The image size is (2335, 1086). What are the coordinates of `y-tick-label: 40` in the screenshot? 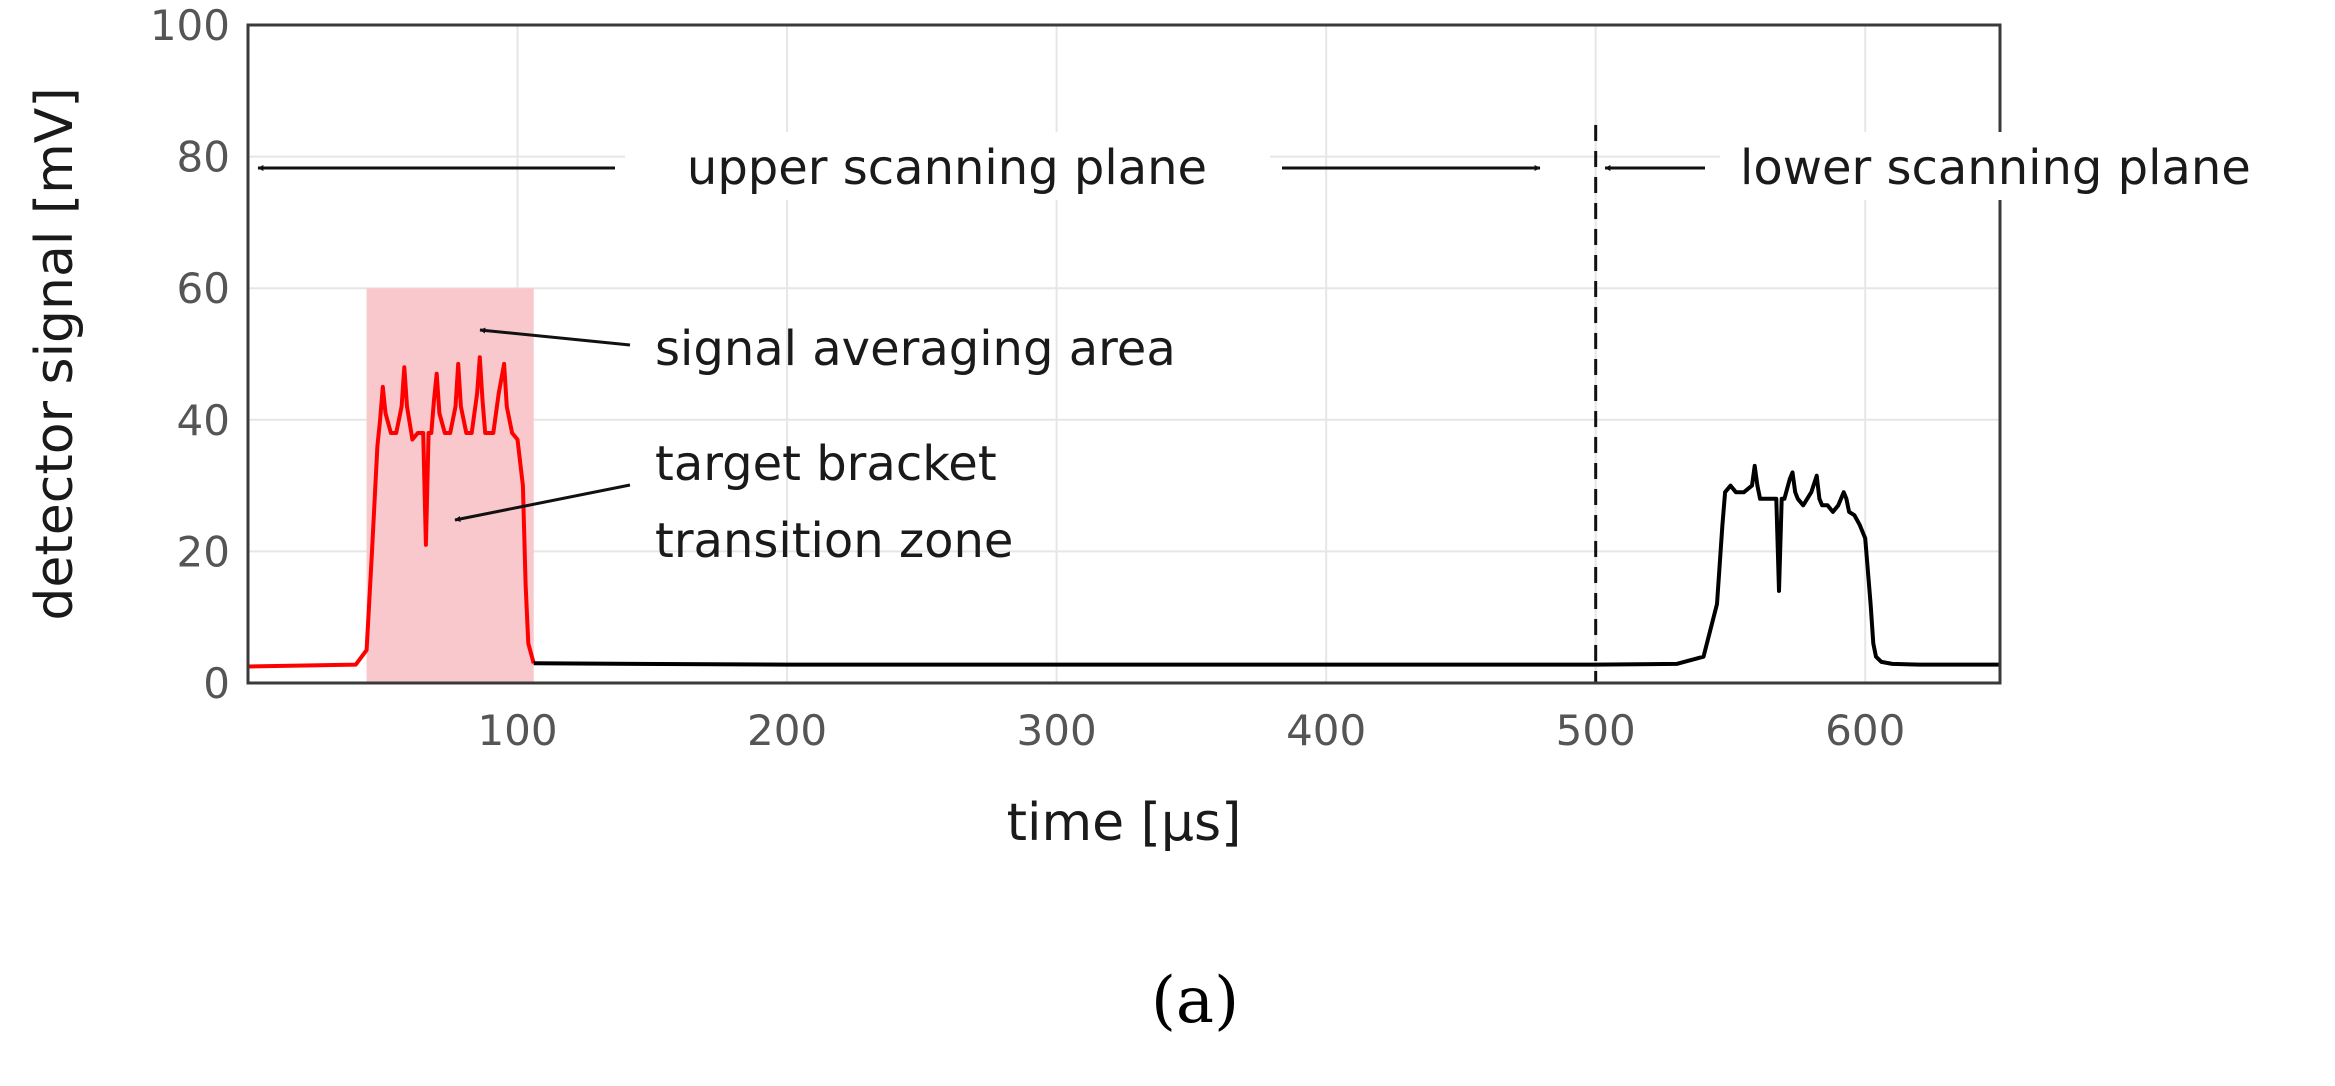 It's located at (203, 420).